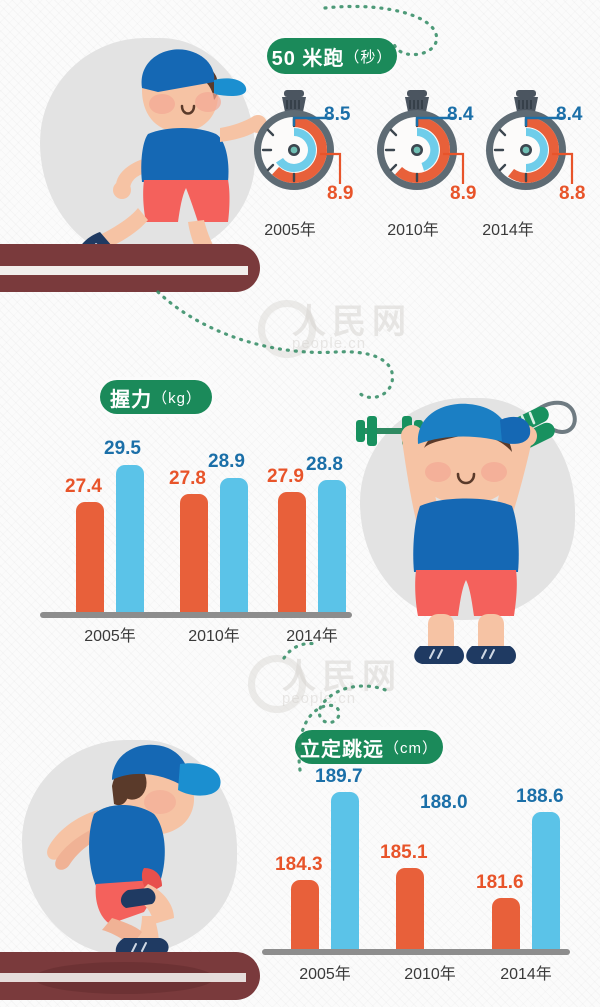  I want to click on jump-label-orange-2005: 184.3, so click(299, 864).